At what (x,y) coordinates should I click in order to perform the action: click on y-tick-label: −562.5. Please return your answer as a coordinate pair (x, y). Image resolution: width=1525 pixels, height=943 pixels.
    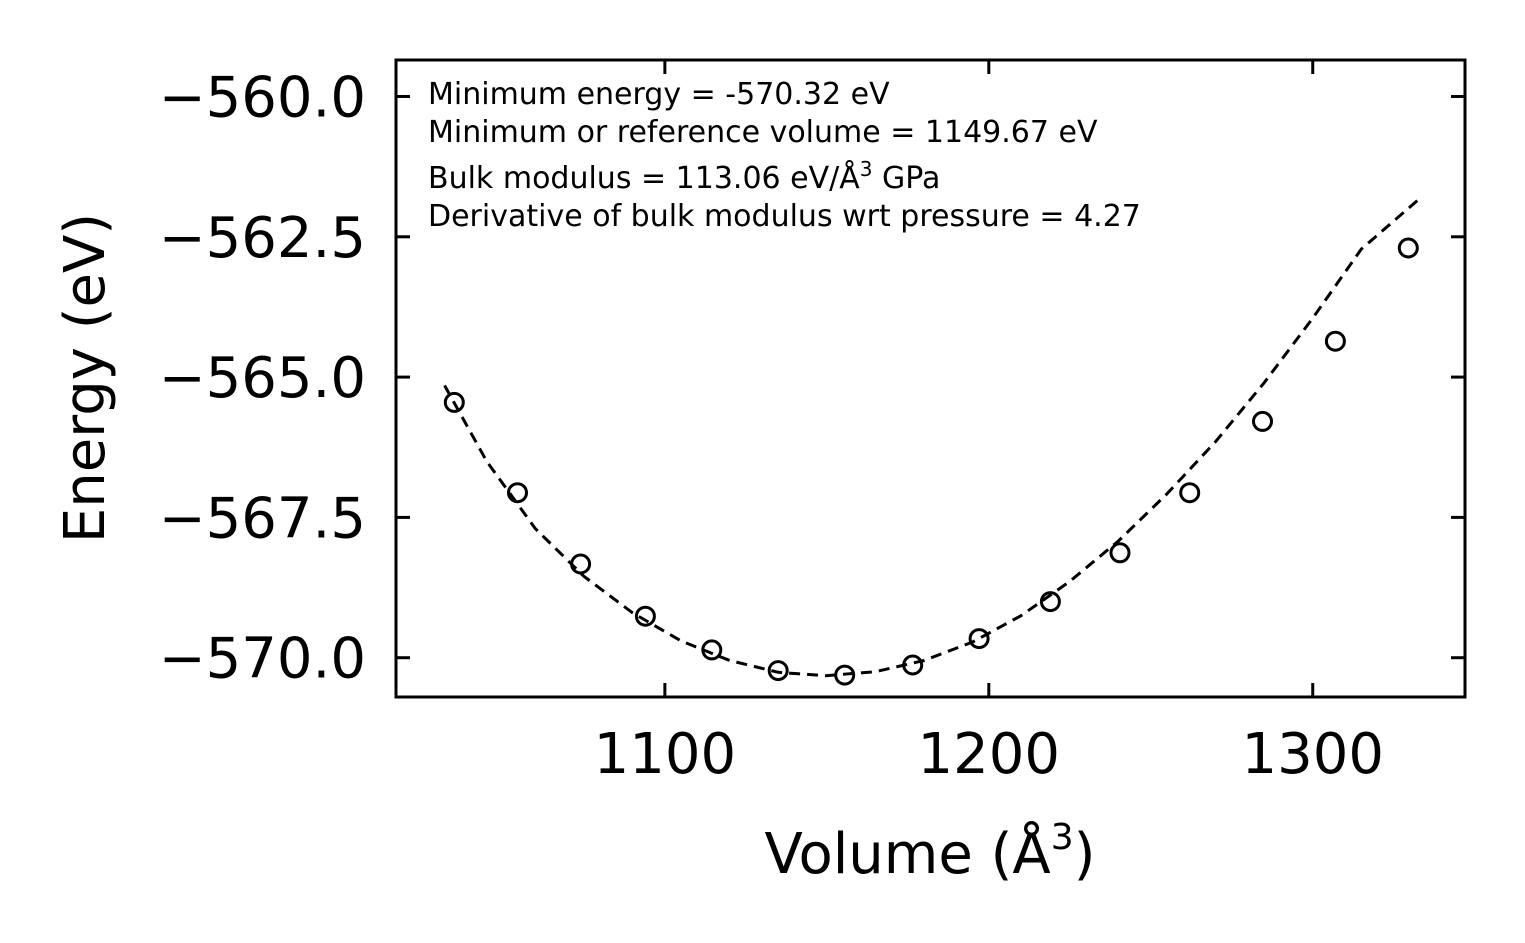
    Looking at the image, I should click on (262, 238).